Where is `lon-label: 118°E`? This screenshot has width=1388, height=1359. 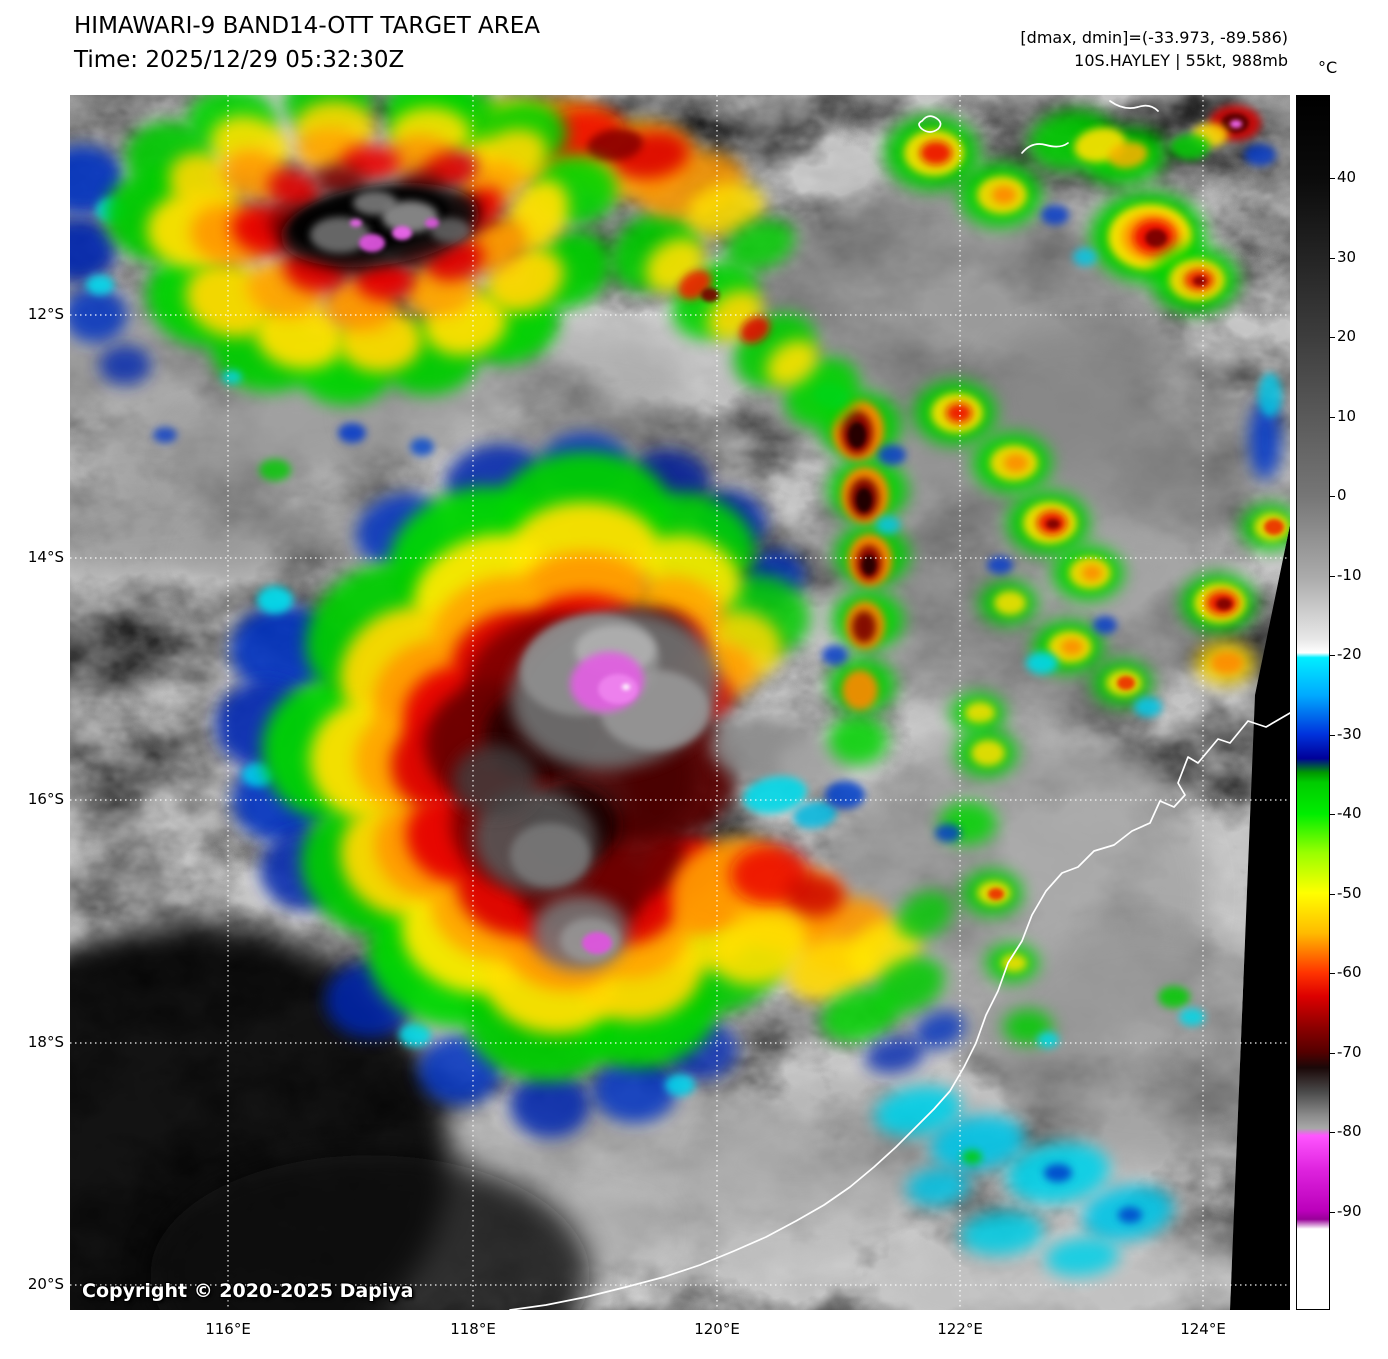
lon-label: 118°E is located at coordinates (473, 1329).